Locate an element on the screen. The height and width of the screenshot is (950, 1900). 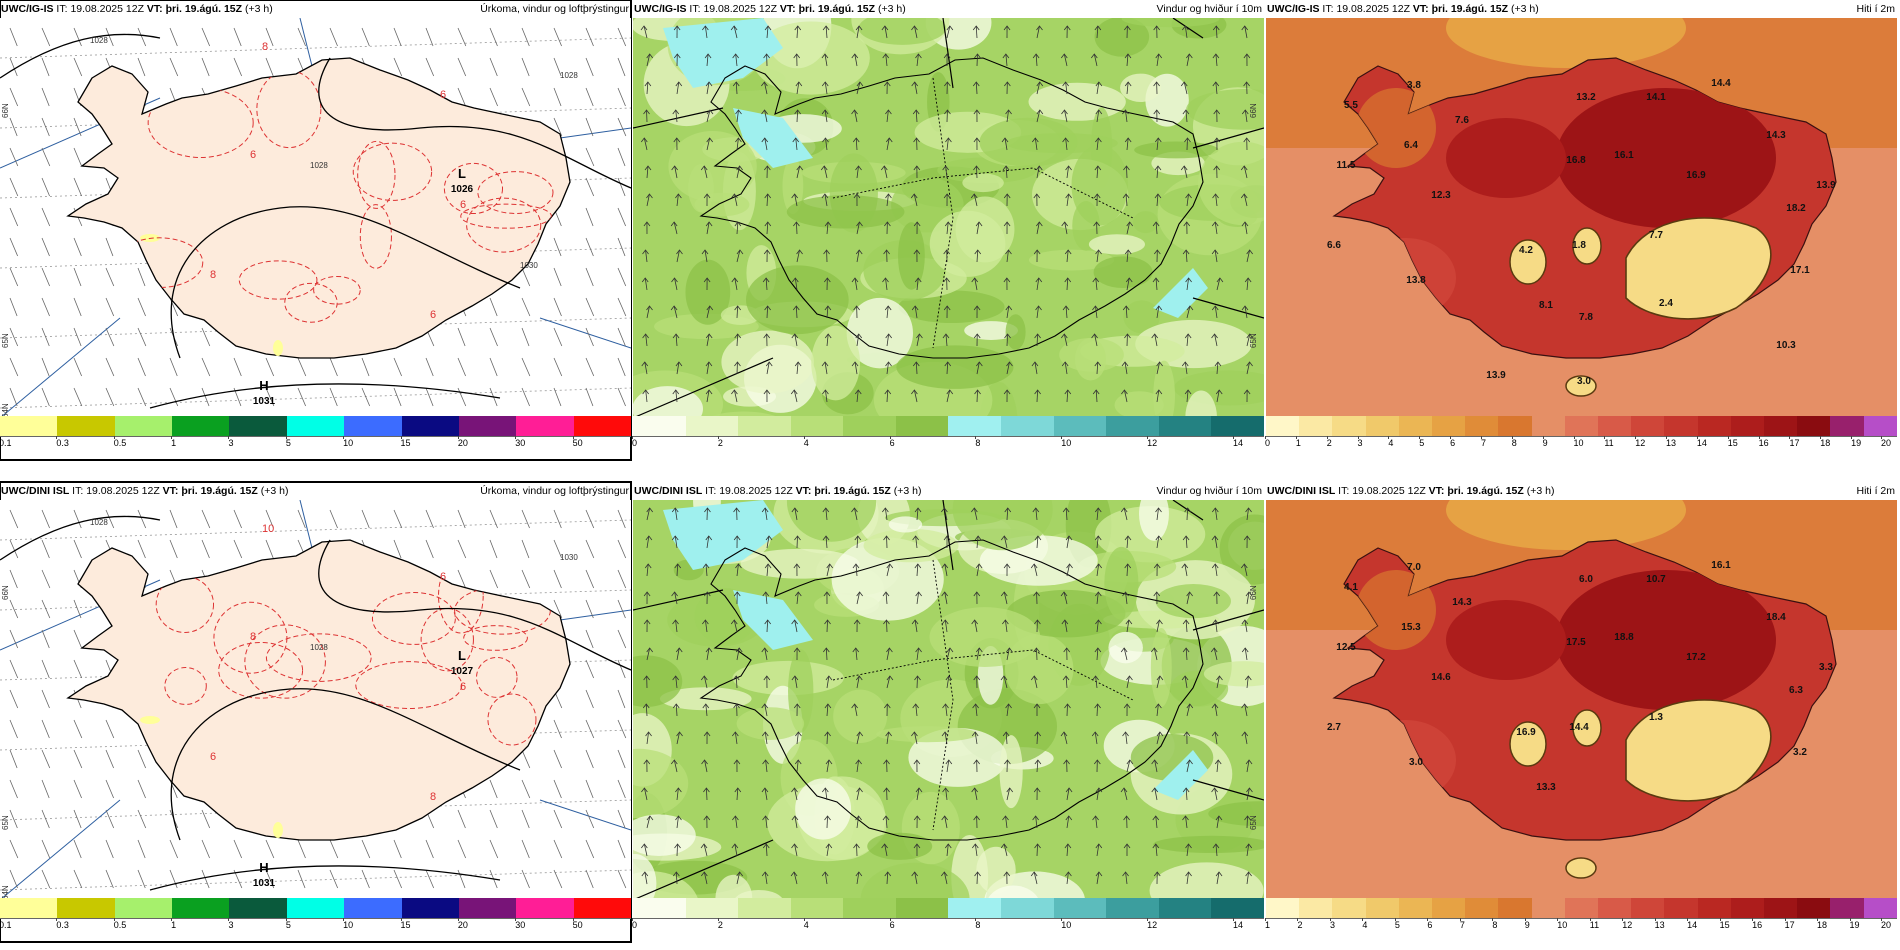
temperature-label: 2.7 is located at coordinates (1334, 727).